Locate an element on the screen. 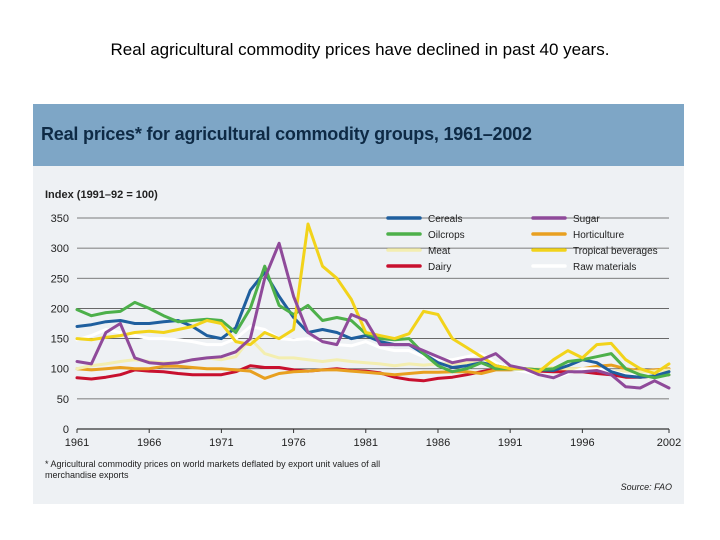 This screenshot has width=720, height=540. y-tick-label: 50 is located at coordinates (63, 400).